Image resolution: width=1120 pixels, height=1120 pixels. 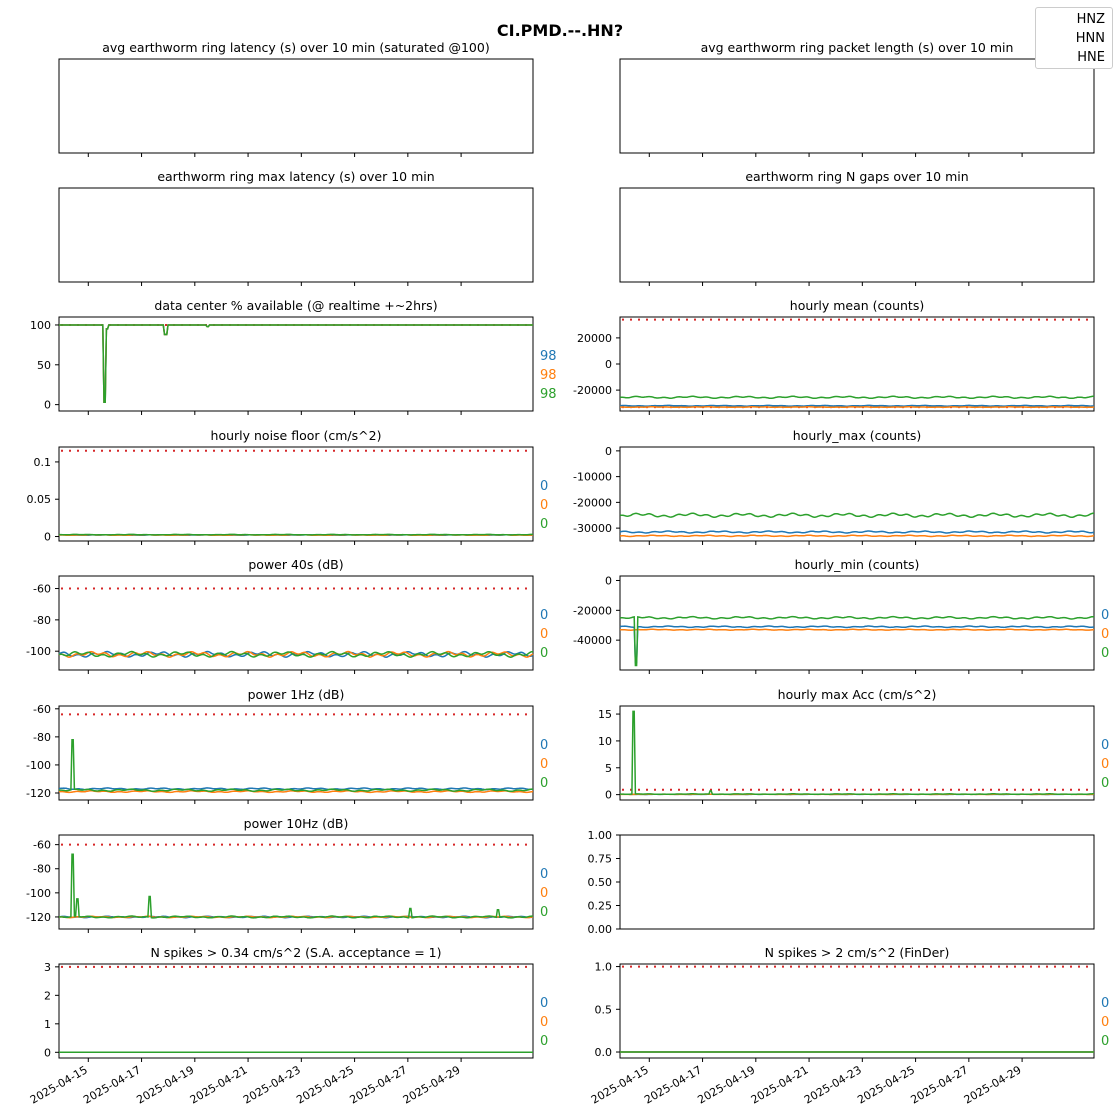 I want to click on y-tick-label: 0.25, so click(x=600, y=906).